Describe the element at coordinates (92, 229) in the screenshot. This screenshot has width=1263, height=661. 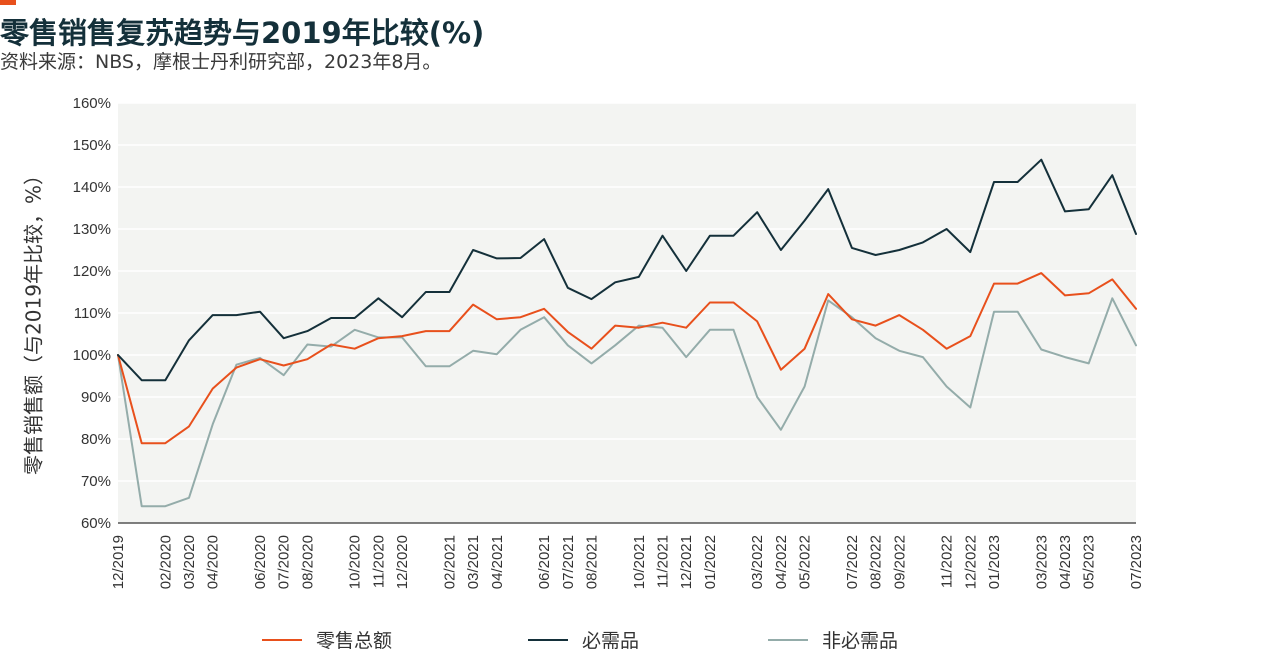
I see `y-tick-label: 130%` at that location.